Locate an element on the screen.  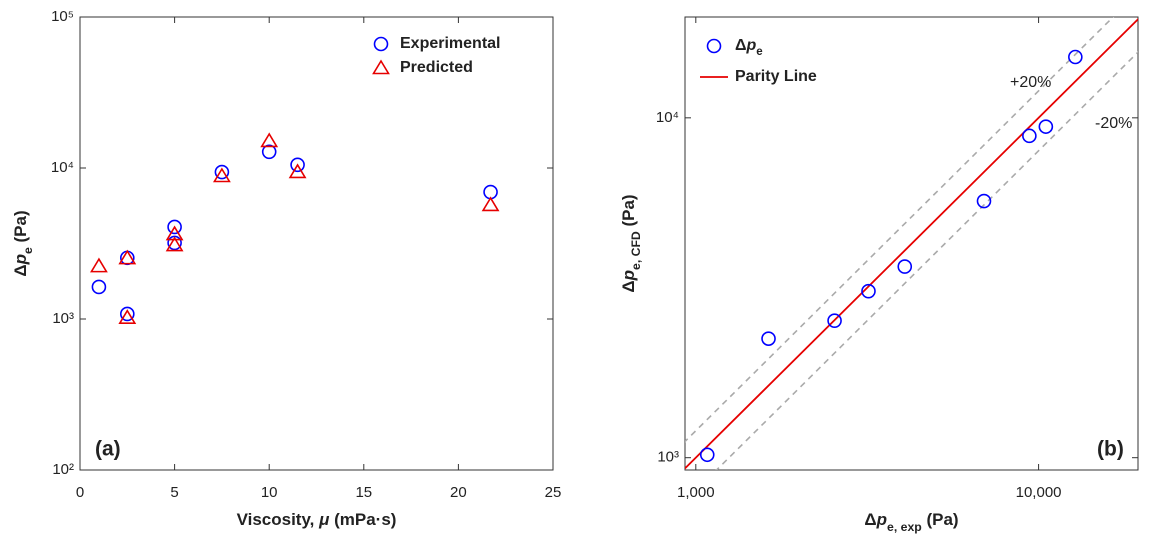
x-tick-label: 0 is located at coordinates (80, 492).